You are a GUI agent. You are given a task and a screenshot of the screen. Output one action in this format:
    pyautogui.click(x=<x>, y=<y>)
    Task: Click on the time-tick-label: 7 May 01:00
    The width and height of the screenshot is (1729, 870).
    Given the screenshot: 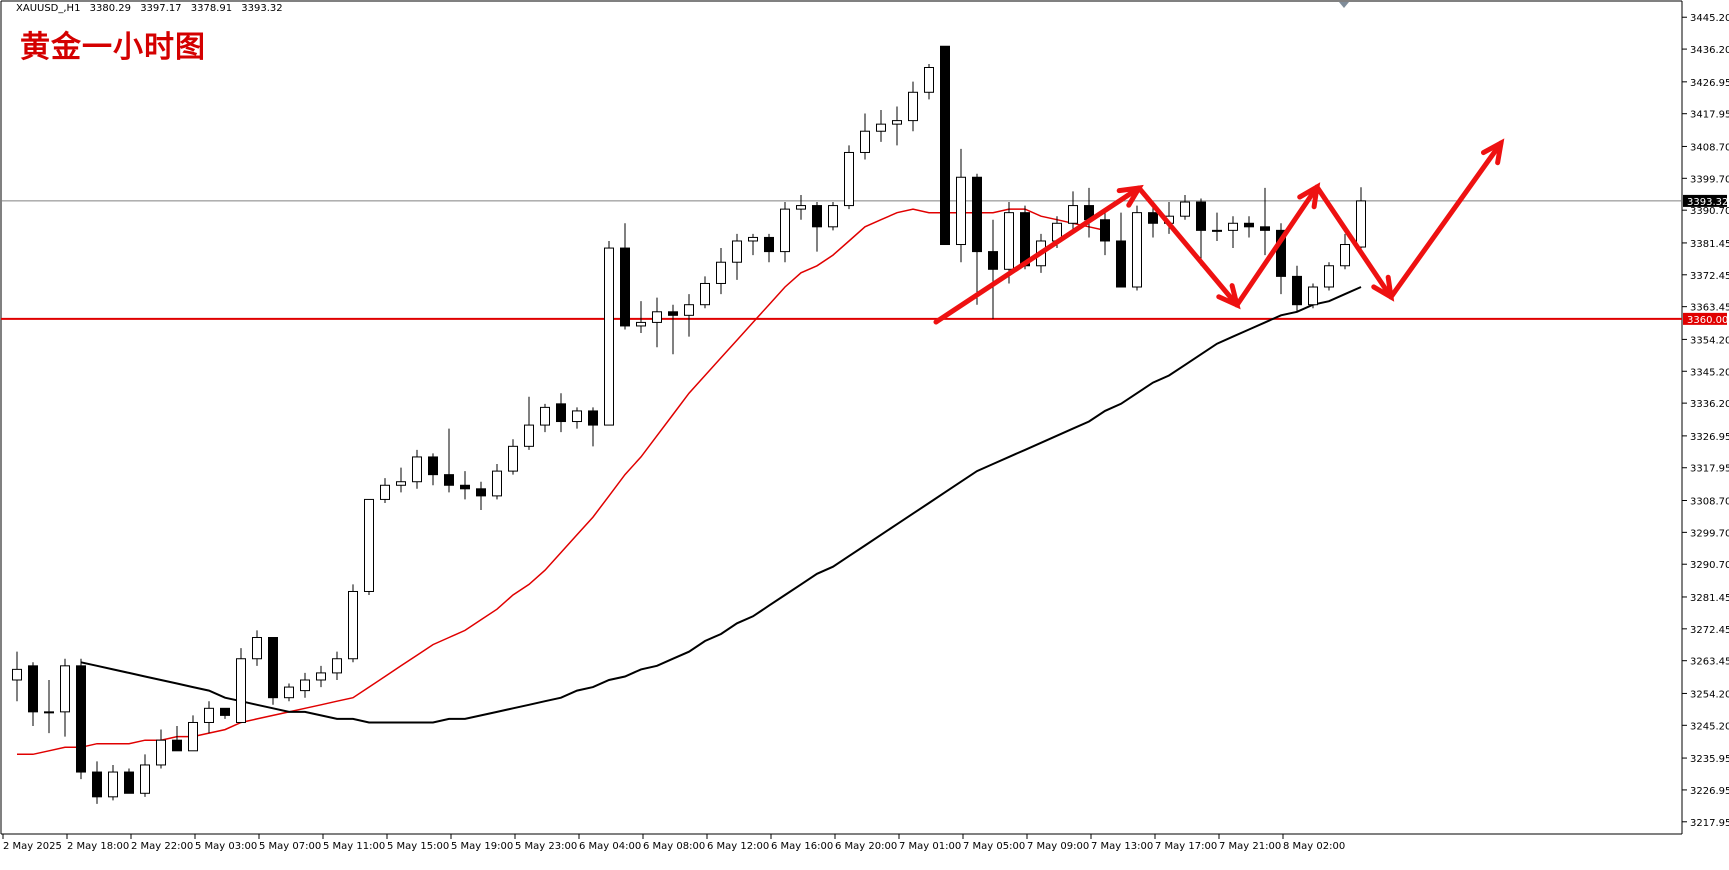 What is the action you would take?
    pyautogui.click(x=930, y=846)
    